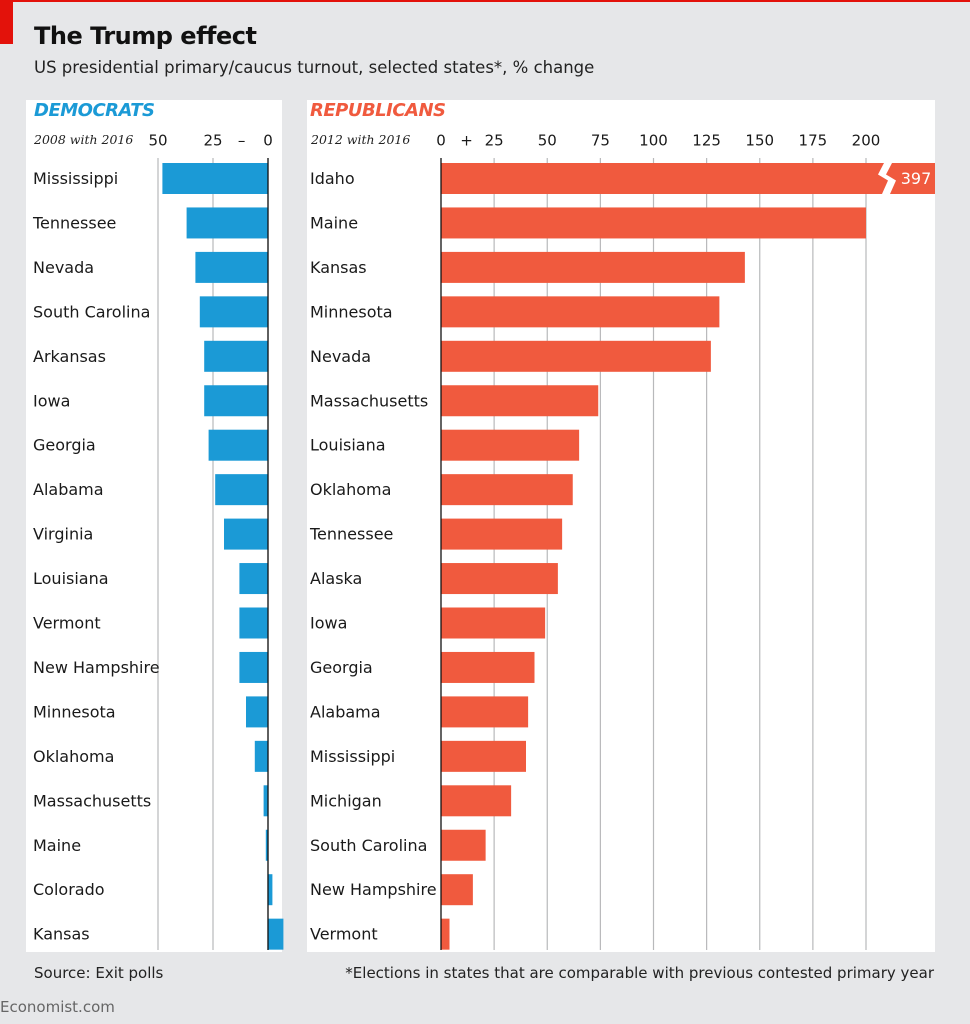 The width and height of the screenshot is (970, 1024). Describe the element at coordinates (338, 267) in the screenshot. I see `republicans-state-label: Kansas` at that location.